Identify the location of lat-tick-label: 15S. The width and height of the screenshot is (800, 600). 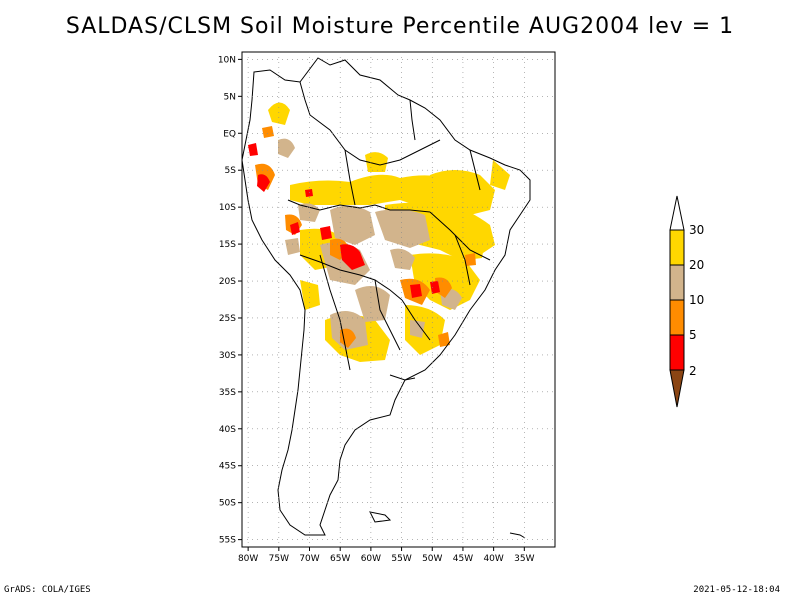
(227, 245).